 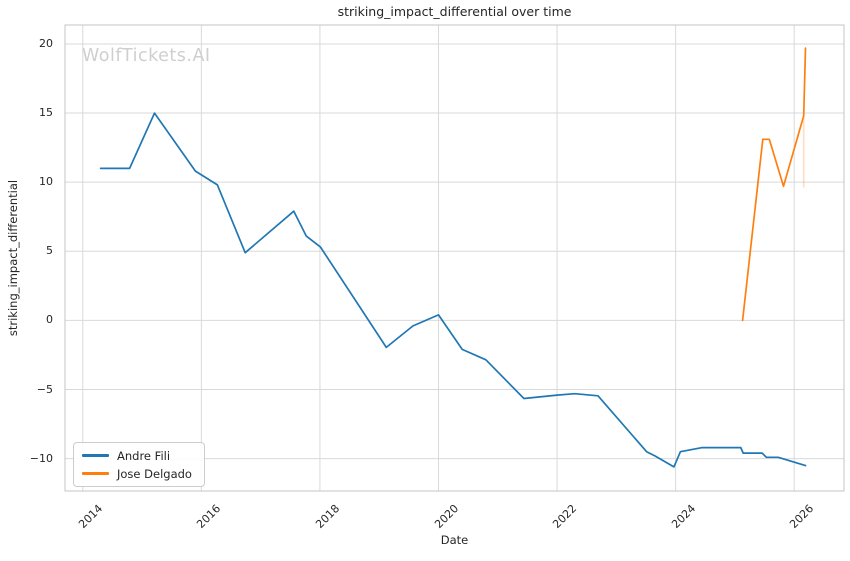 What do you see at coordinates (146, 56) in the screenshot?
I see `watermark: WolfTickets.AI` at bounding box center [146, 56].